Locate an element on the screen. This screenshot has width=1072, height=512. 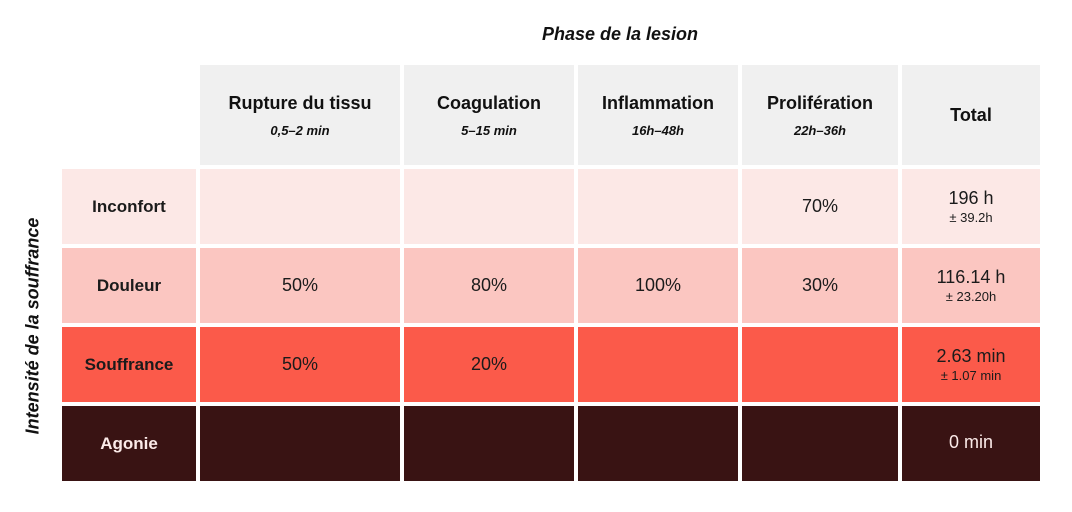
column-header-label: Total is located at coordinates (971, 114).